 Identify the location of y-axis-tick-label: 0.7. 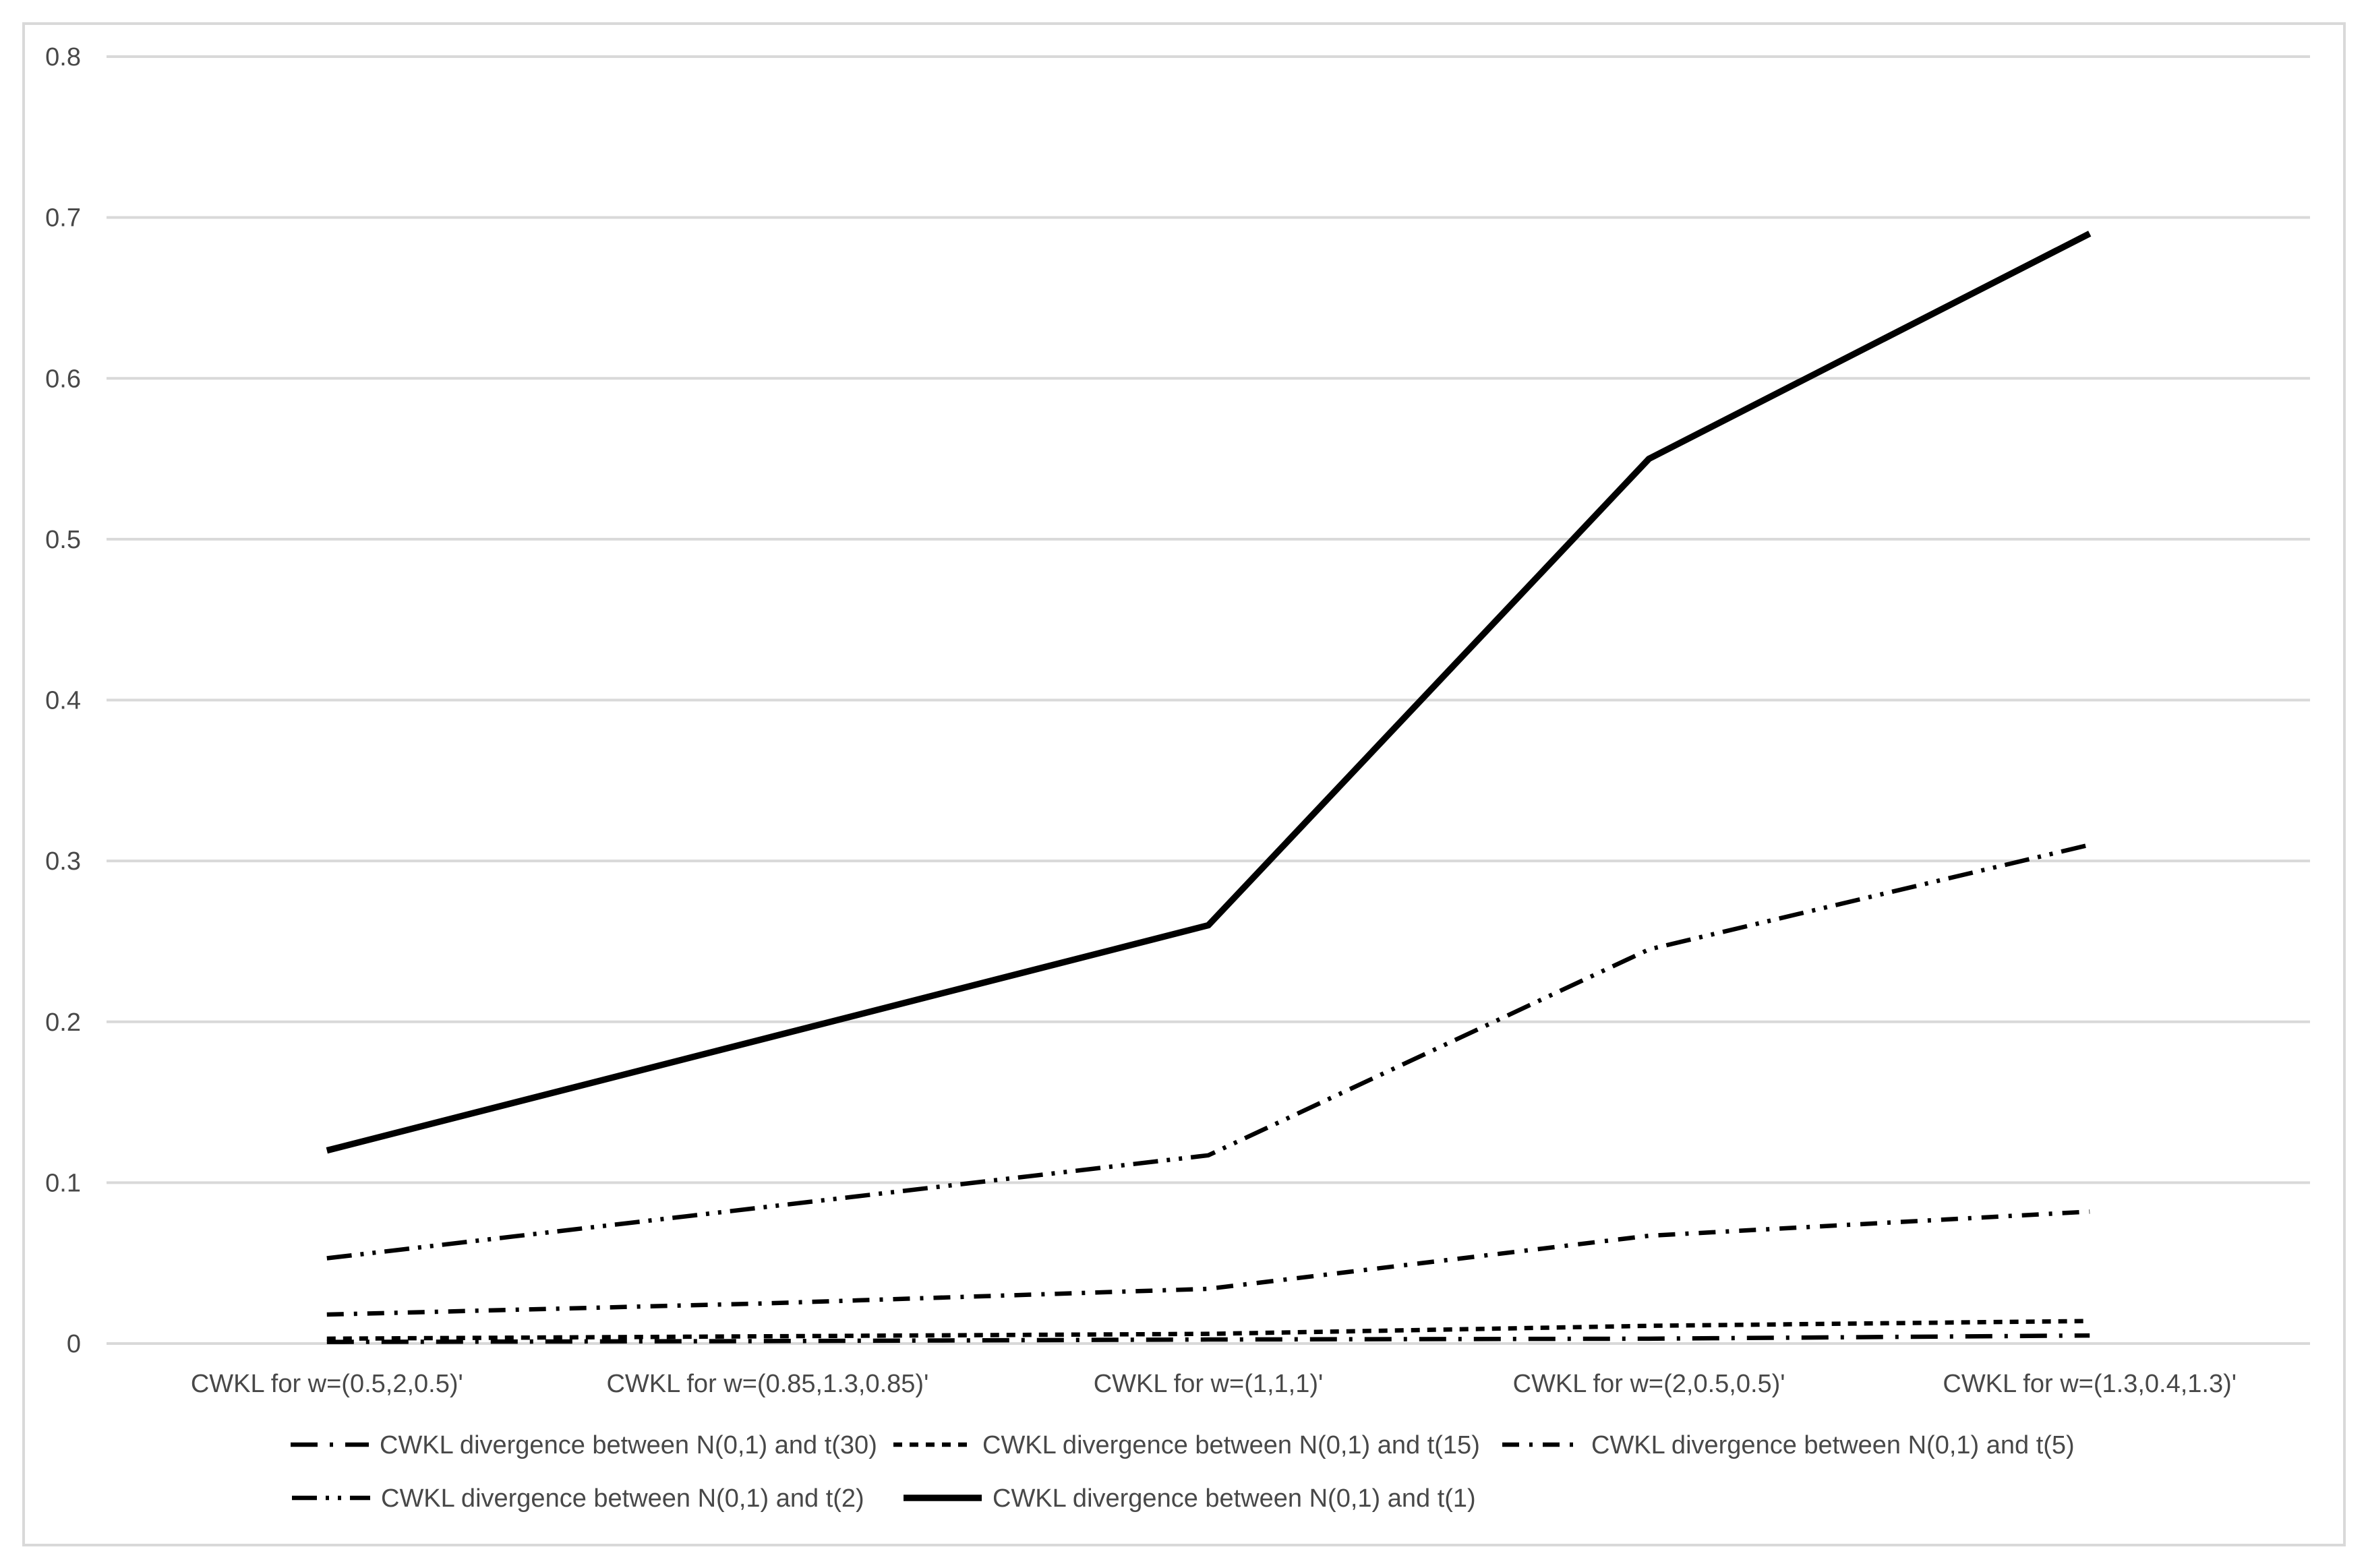
(63, 218).